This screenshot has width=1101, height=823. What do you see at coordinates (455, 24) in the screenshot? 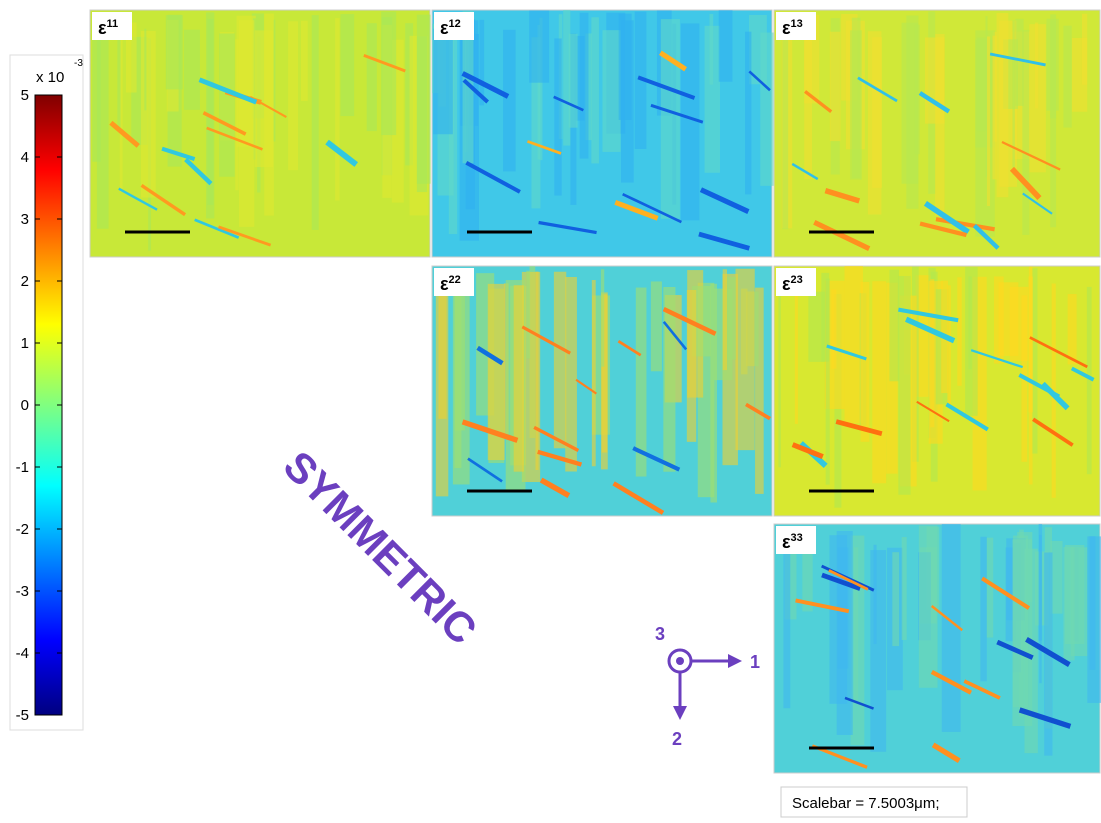
I see `panel-index: 12` at bounding box center [455, 24].